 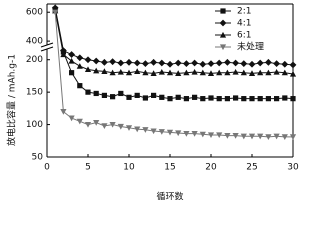 I want to click on x-tick-label: 0, so click(x=47, y=168).